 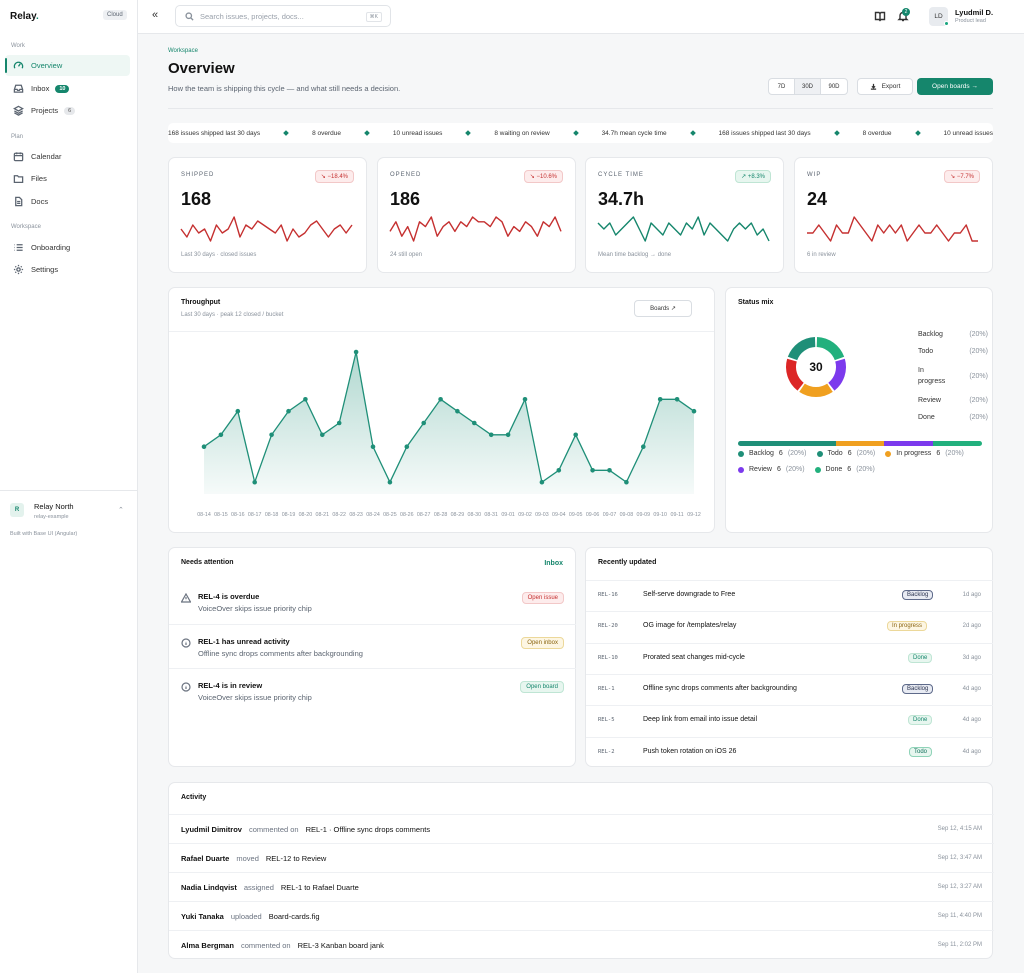 I want to click on activity-user: Nadia Lindqvist, so click(x=209, y=887).